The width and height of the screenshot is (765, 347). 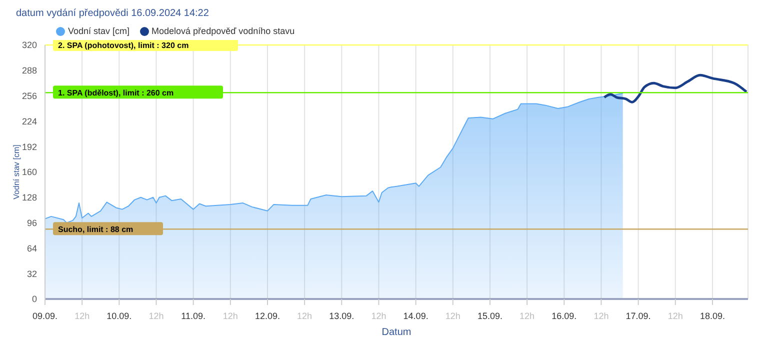 What do you see at coordinates (415, 316) in the screenshot?
I see `x-tick-label: 14.09.` at bounding box center [415, 316].